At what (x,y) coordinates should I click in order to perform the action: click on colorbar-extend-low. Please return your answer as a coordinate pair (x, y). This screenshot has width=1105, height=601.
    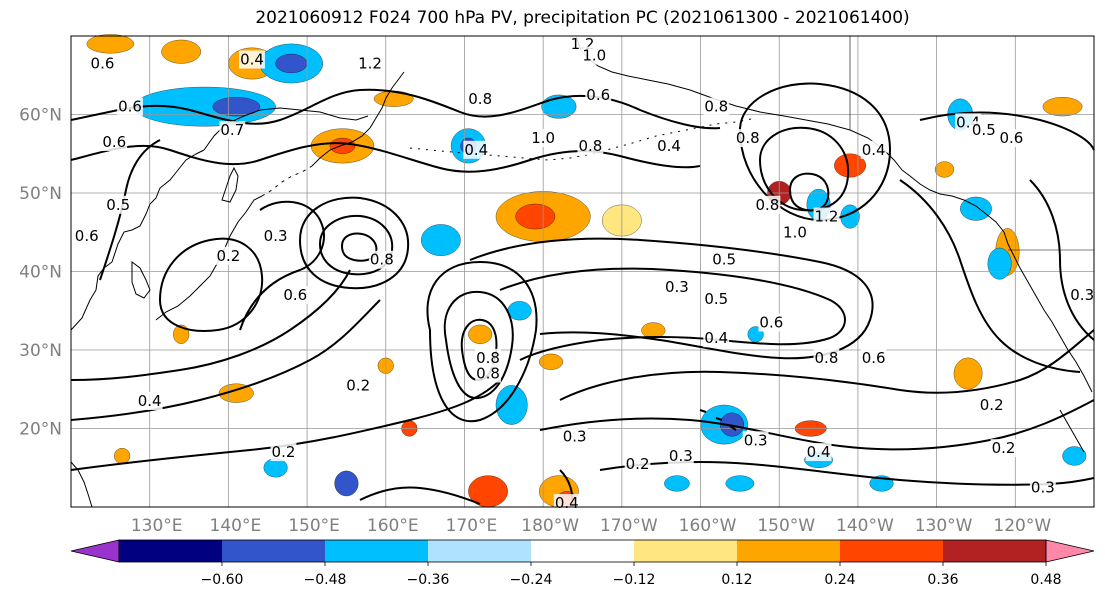
    Looking at the image, I should click on (95, 551).